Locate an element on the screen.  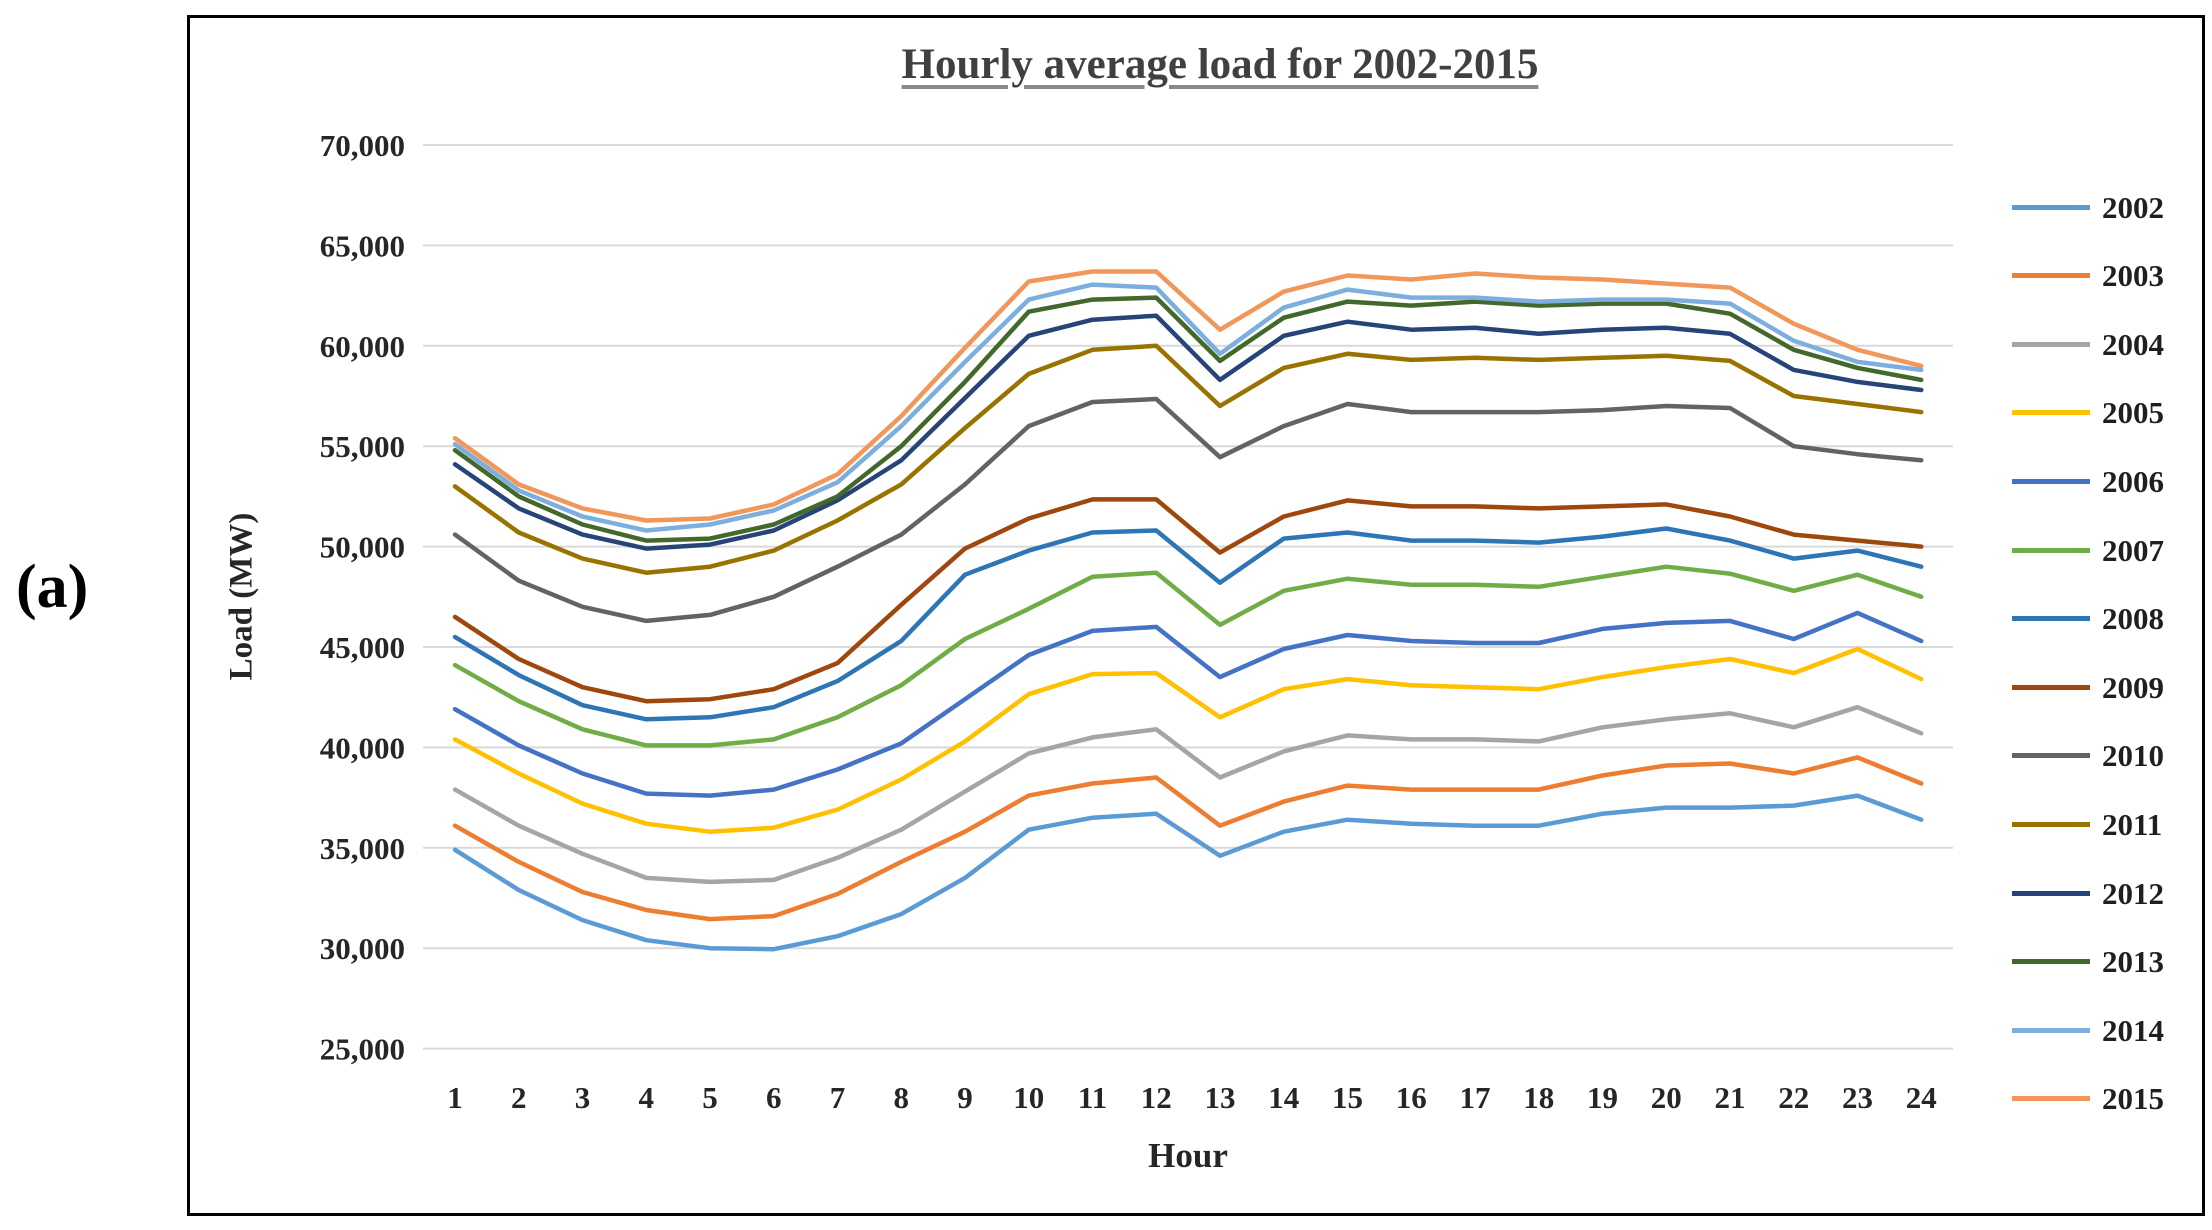
legend-swatch-2012 is located at coordinates (2051, 893).